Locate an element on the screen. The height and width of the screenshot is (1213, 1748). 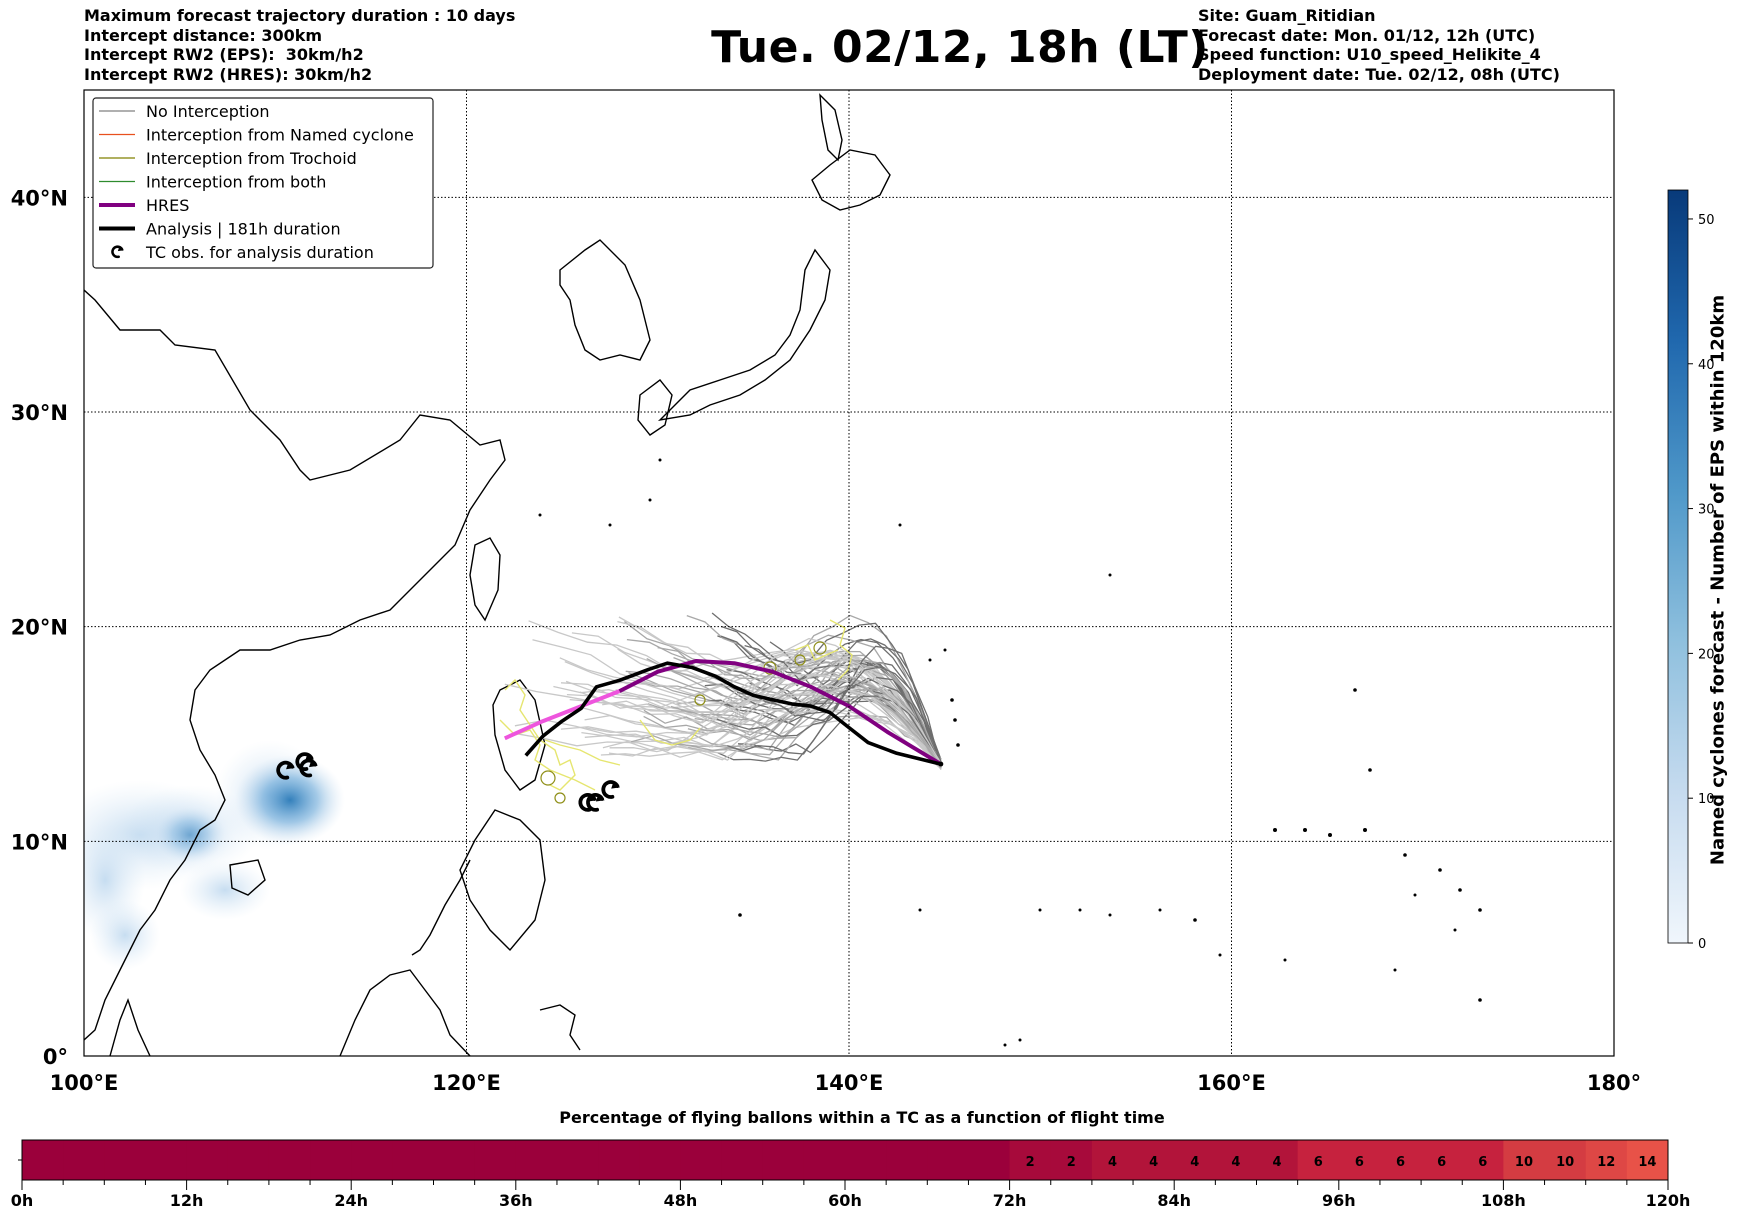
colorbar-tick-label: 50 is located at coordinates (1706, 220).